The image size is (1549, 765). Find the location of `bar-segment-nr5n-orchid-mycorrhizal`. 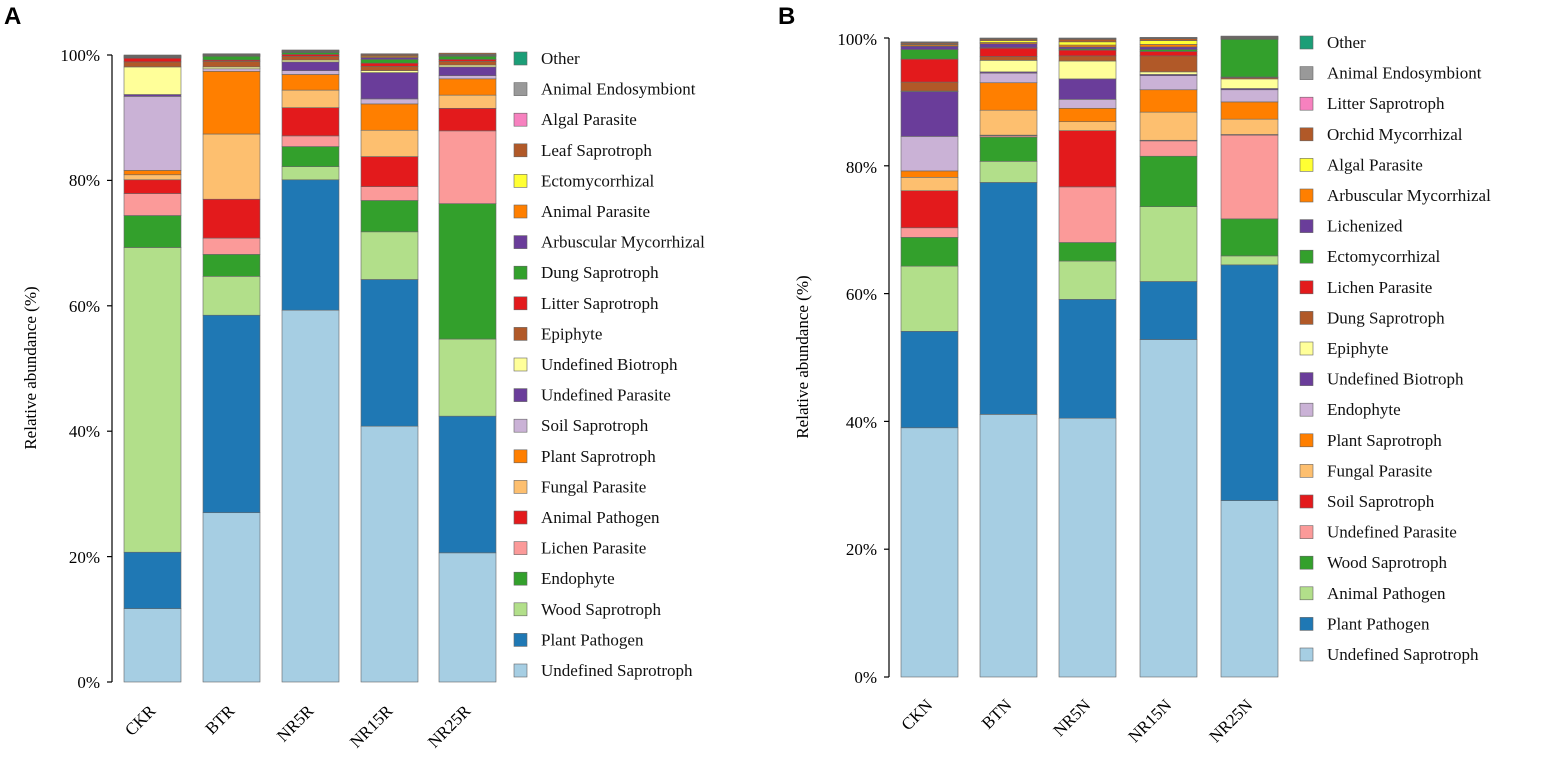

bar-segment-nr5n-orchid-mycorrhizal is located at coordinates (1087, 40).